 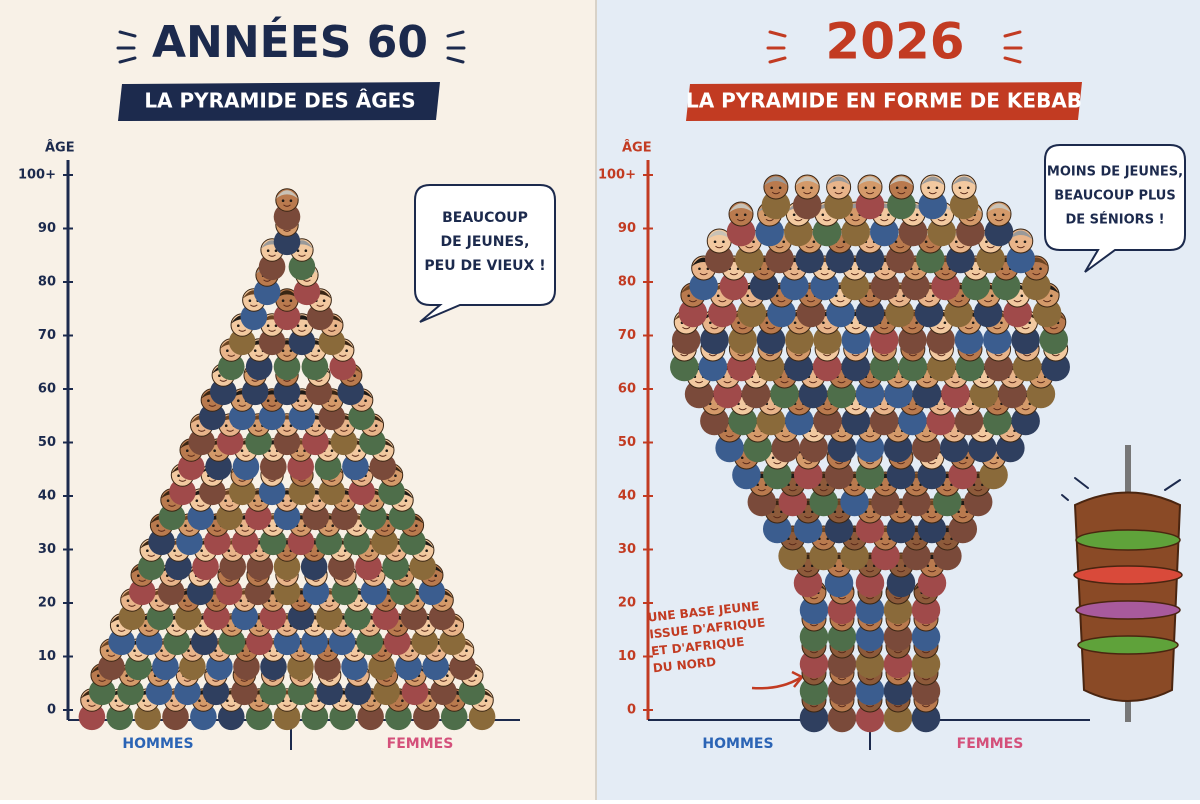 I want to click on title-dashes, so click(x=291, y=47).